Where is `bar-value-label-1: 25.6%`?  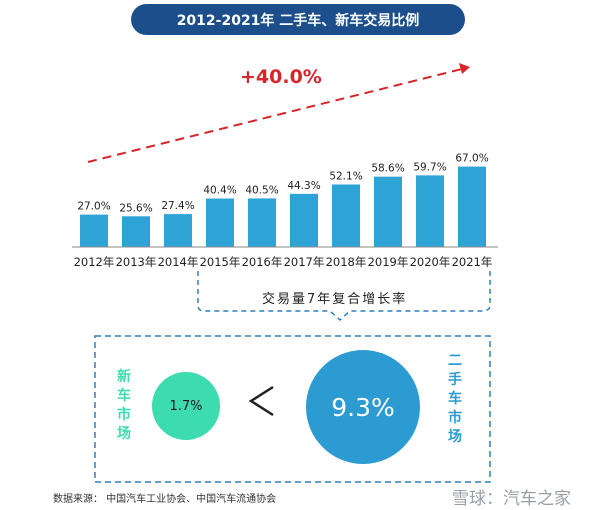 bar-value-label-1: 25.6% is located at coordinates (135, 208).